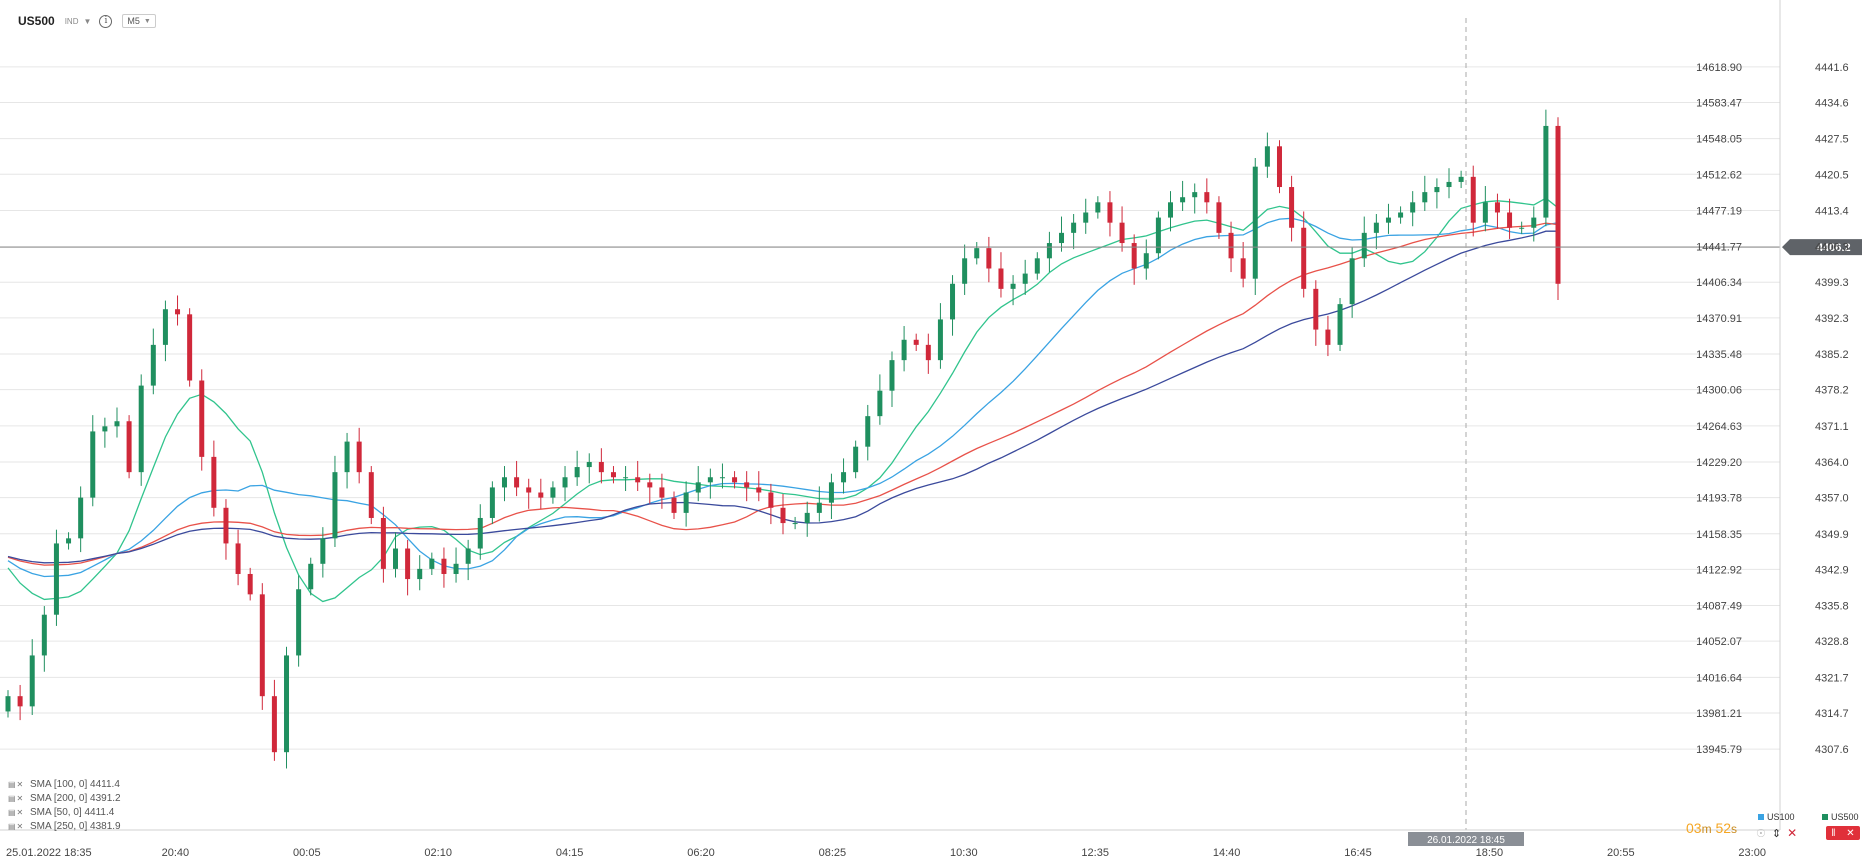 Image resolution: width=1866 pixels, height=865 pixels. What do you see at coordinates (1834, 248) in the screenshot?
I see `current-price-label: 4406.2` at bounding box center [1834, 248].